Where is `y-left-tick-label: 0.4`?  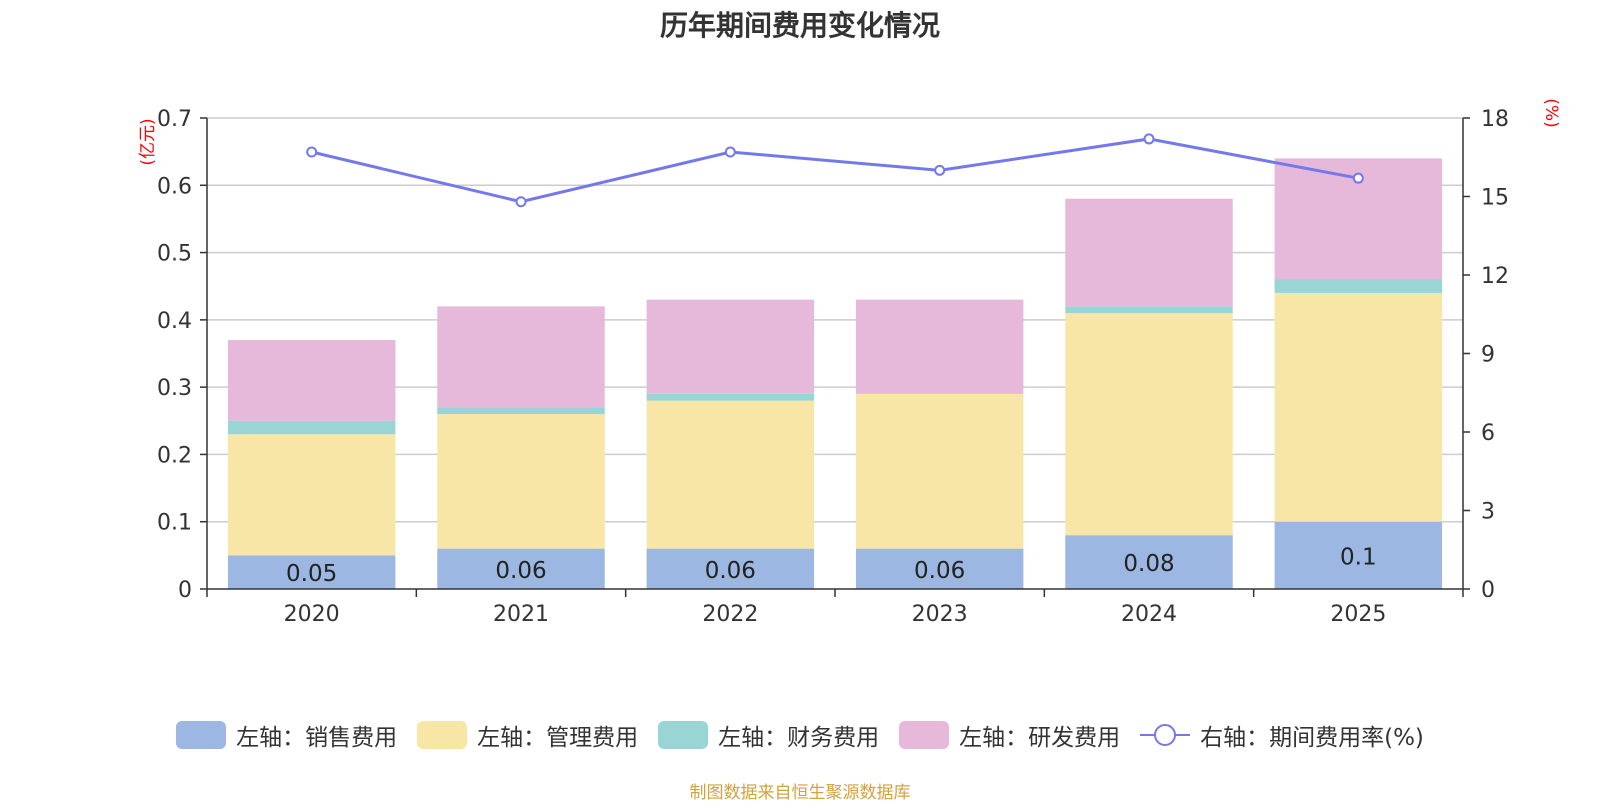 y-left-tick-label: 0.4 is located at coordinates (174, 321).